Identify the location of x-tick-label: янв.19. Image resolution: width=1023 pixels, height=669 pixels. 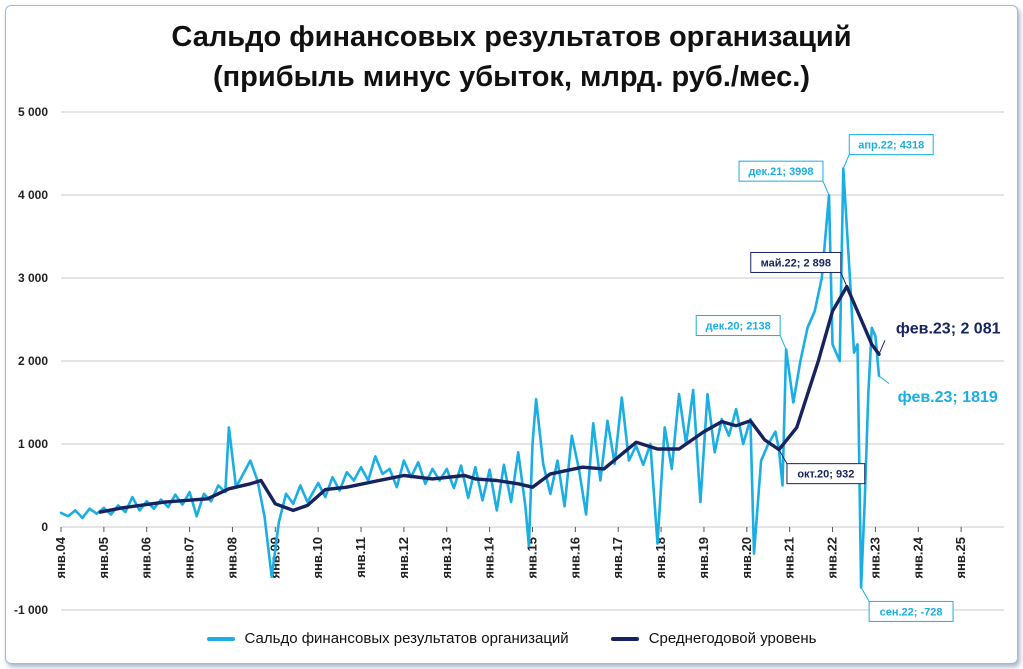
(703, 558).